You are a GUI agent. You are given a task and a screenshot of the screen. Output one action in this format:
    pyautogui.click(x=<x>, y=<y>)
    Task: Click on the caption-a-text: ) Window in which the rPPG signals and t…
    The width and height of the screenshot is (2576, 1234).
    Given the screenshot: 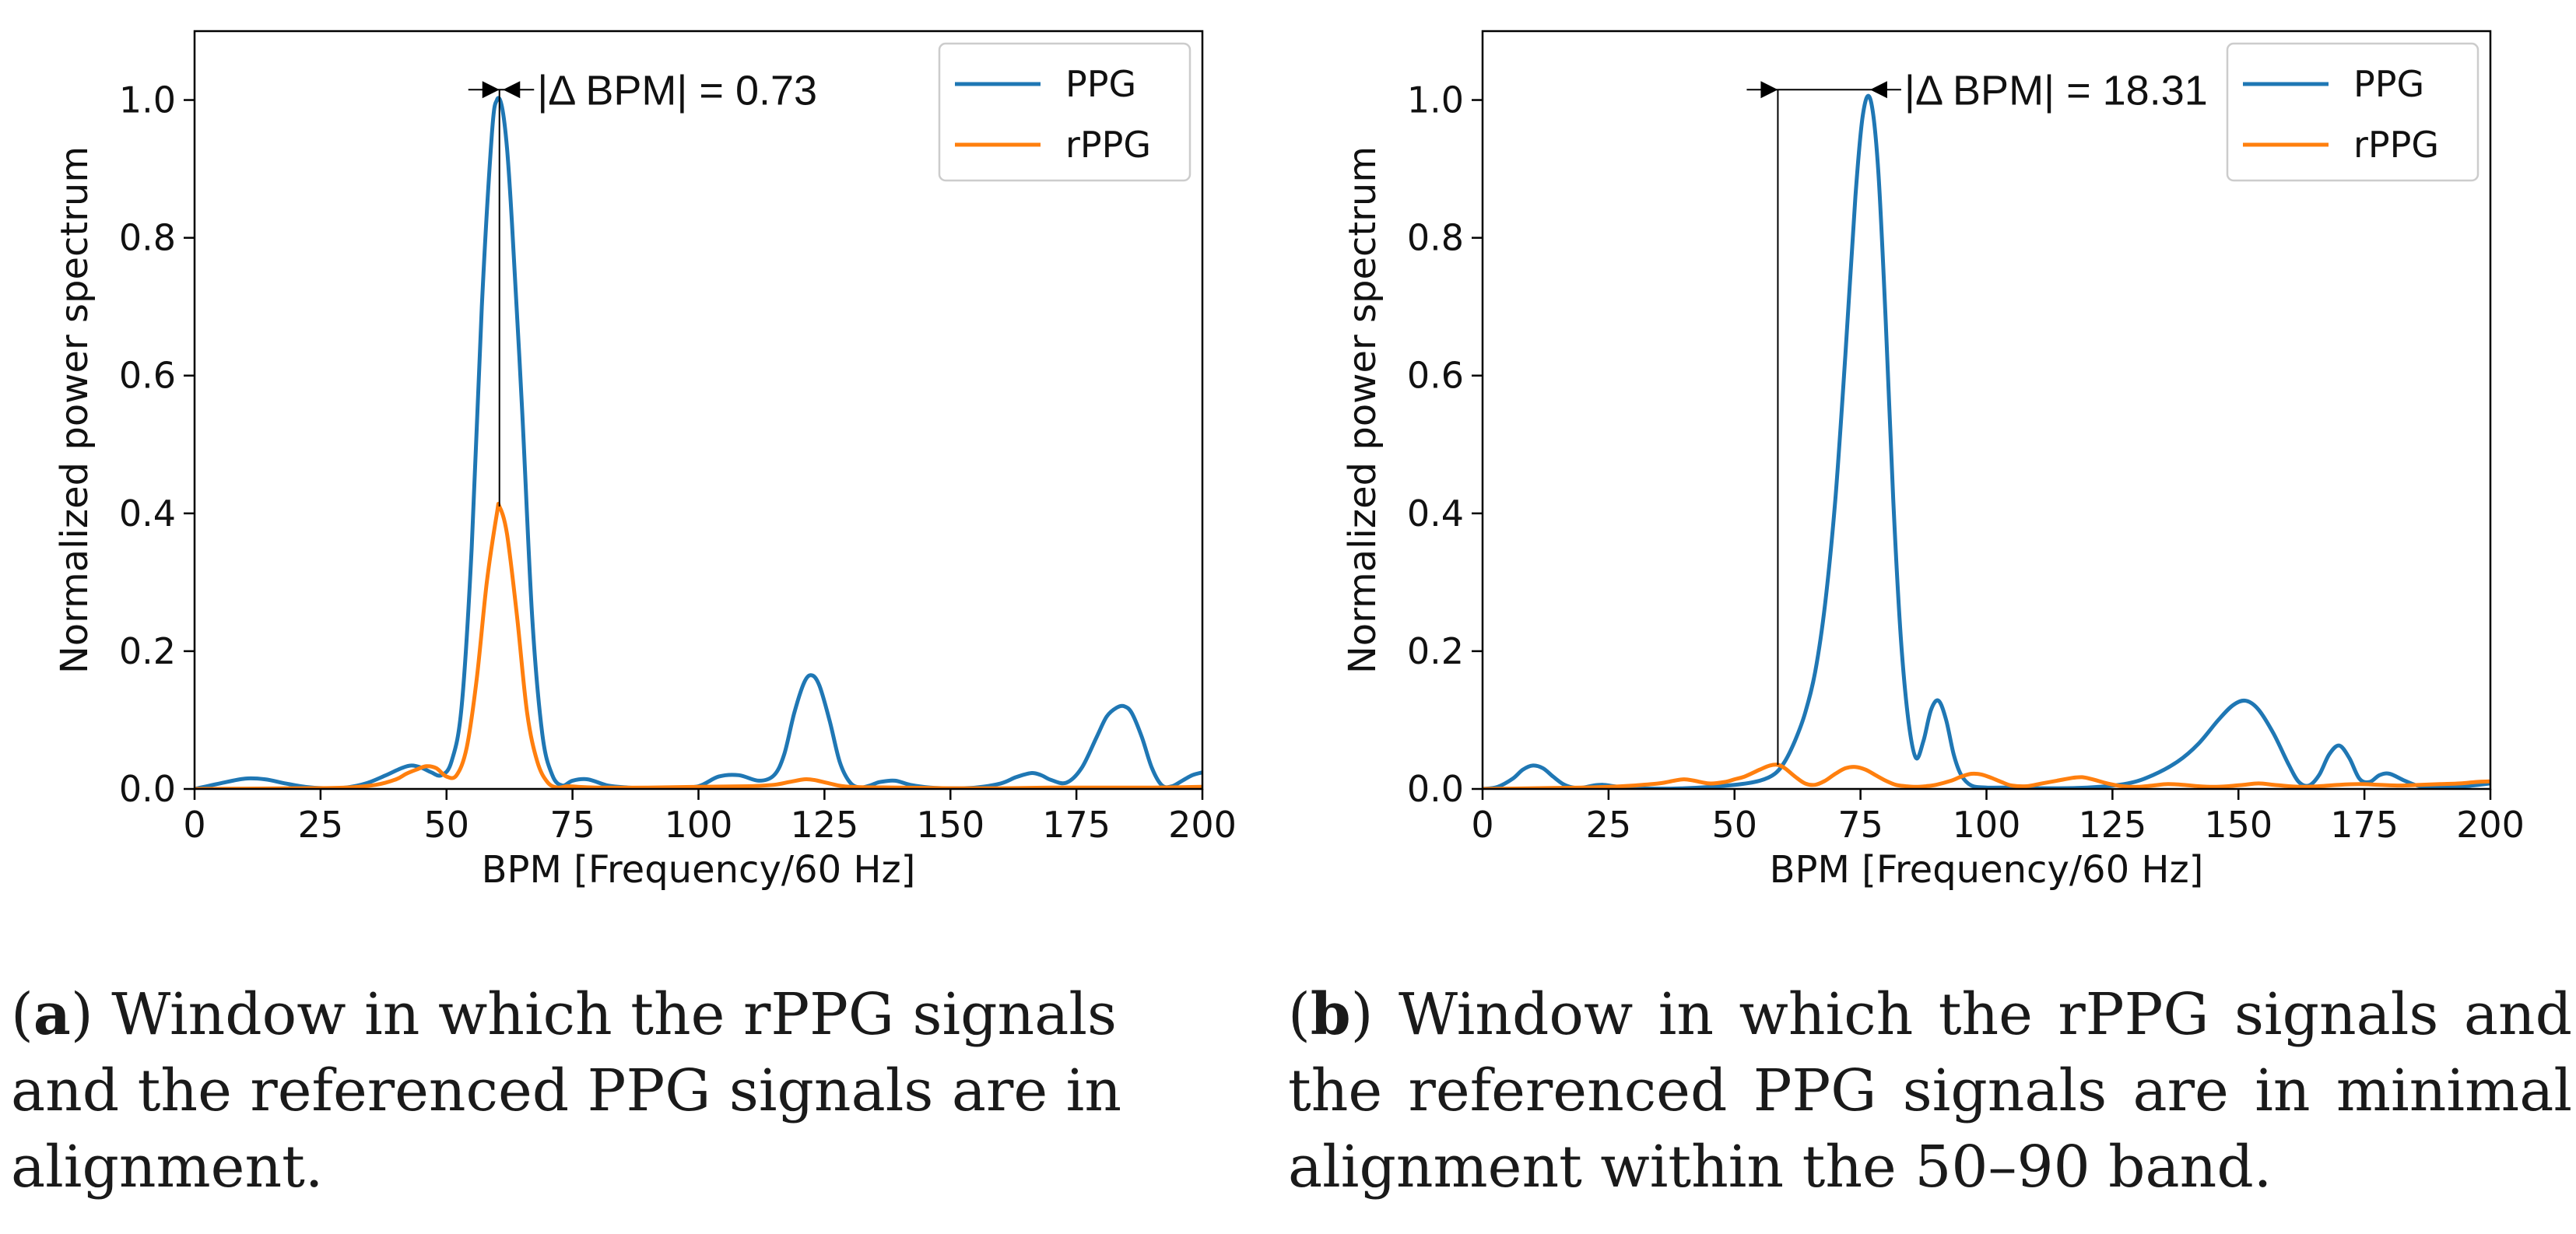 What is the action you would take?
    pyautogui.click(x=566, y=1091)
    